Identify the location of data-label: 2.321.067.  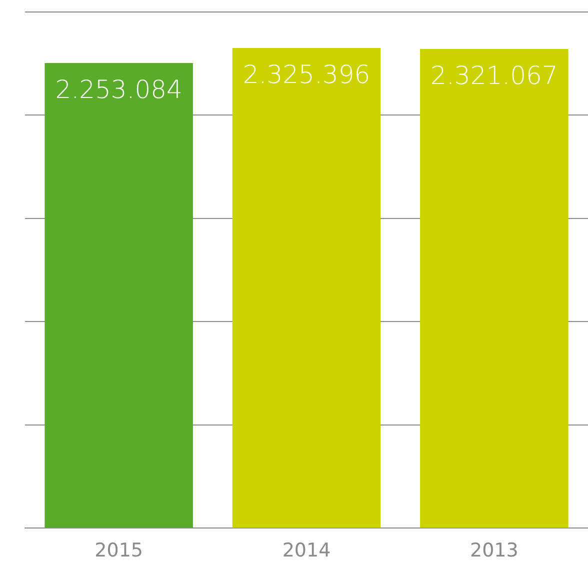
(494, 75).